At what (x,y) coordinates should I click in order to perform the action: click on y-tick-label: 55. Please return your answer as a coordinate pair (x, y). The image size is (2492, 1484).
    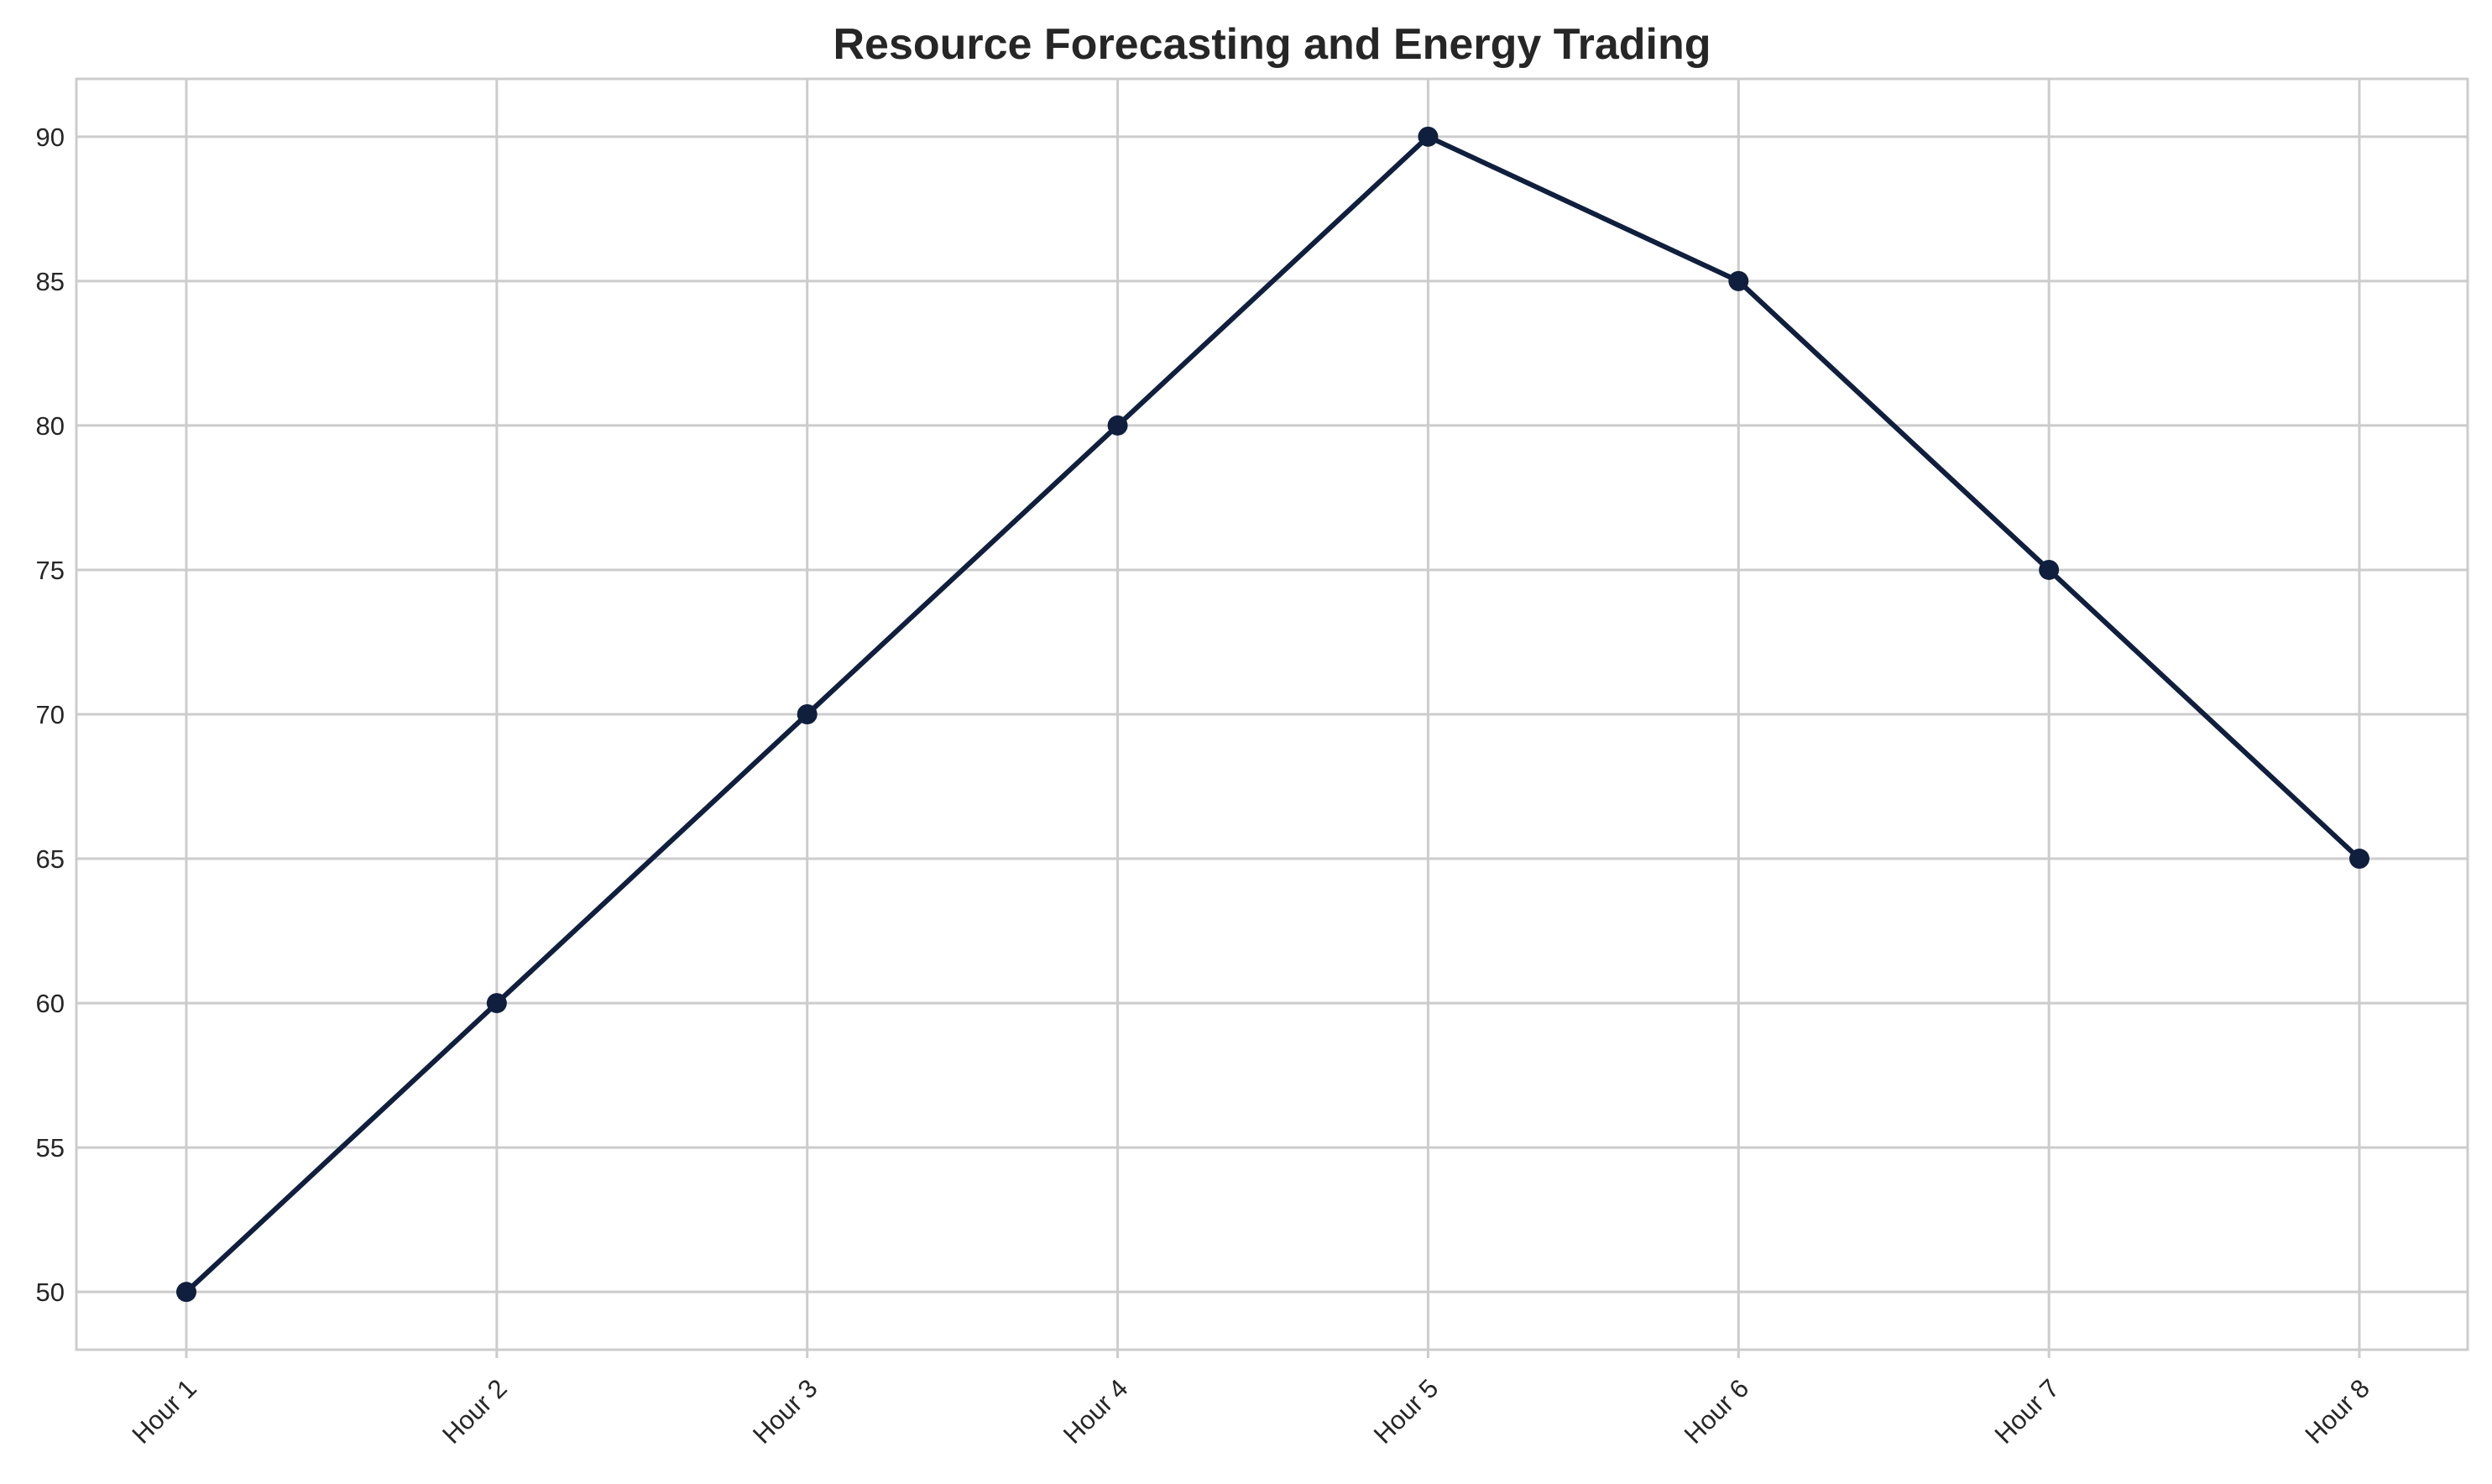
    Looking at the image, I should click on (50, 1148).